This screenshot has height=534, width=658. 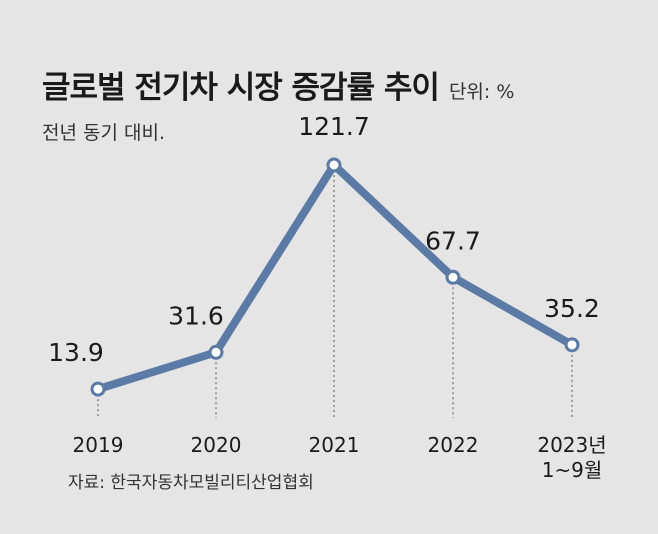 I want to click on x-tick-label-3: 2022, so click(x=453, y=445).